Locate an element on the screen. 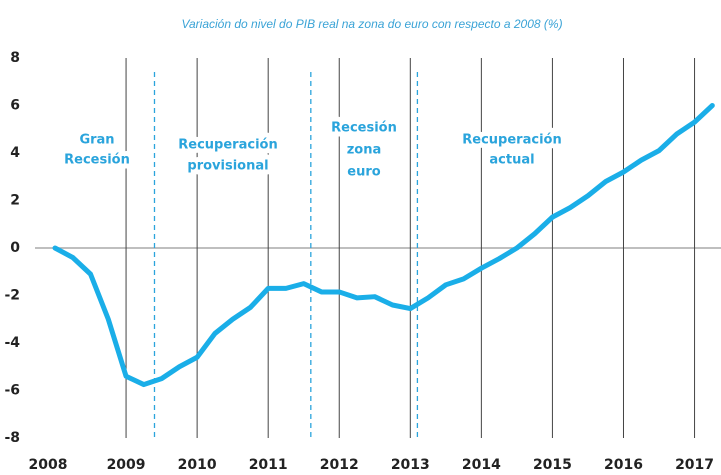 The image size is (721, 475). y-tick-label: 6 is located at coordinates (15, 106).